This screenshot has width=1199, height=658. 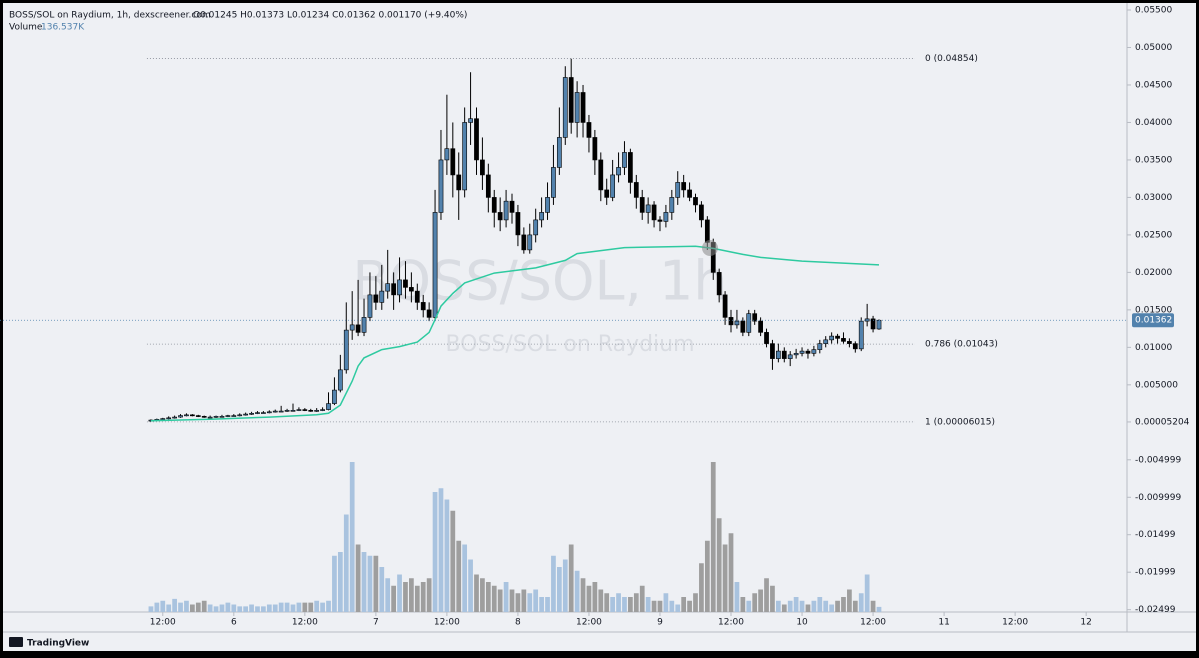 What do you see at coordinates (1158, 498) in the screenshot?
I see `y-tick-label: -0.009999` at bounding box center [1158, 498].